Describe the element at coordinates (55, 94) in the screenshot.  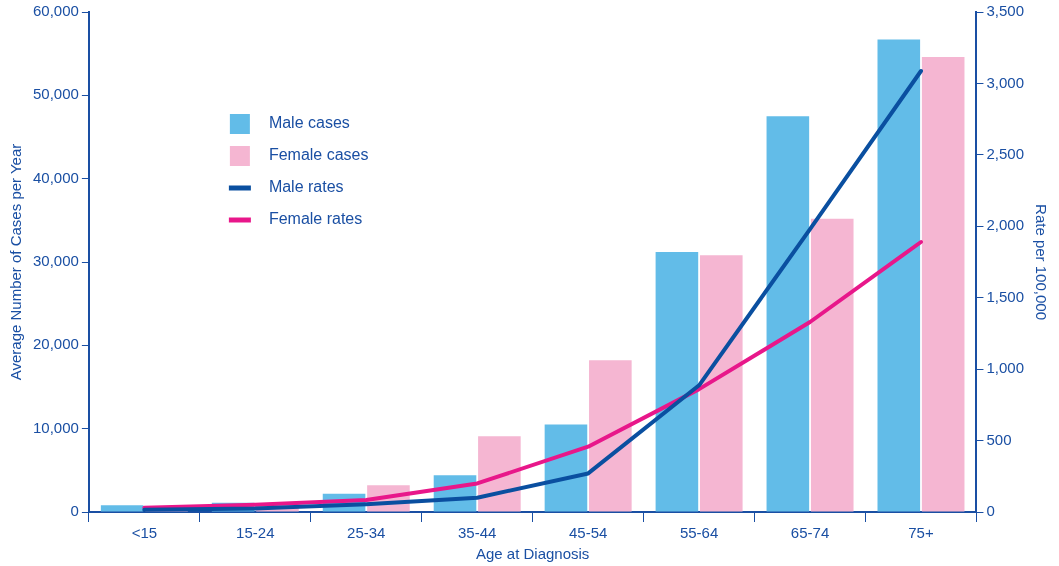
I see `y-tick-label: 50,000` at that location.